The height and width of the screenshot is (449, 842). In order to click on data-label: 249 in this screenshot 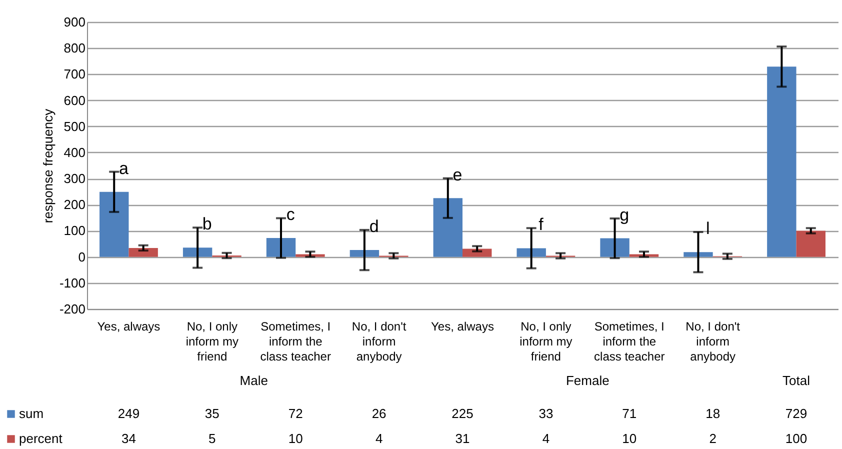, I will do `click(129, 413)`.